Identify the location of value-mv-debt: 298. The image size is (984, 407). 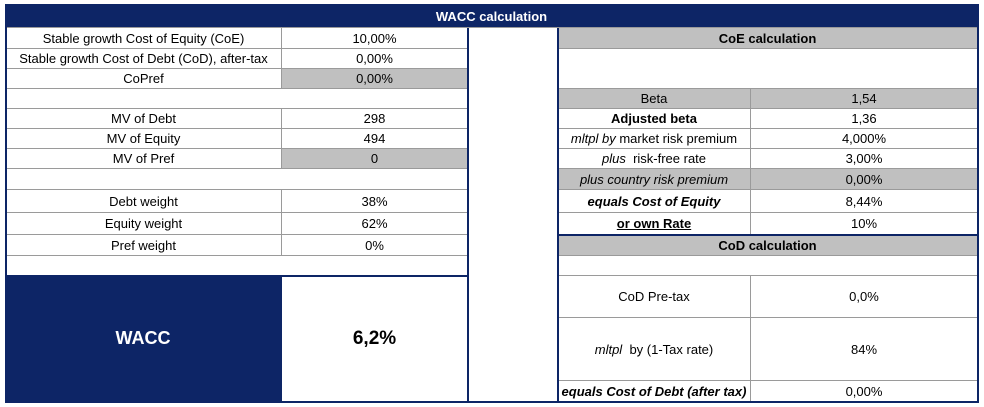
(375, 119).